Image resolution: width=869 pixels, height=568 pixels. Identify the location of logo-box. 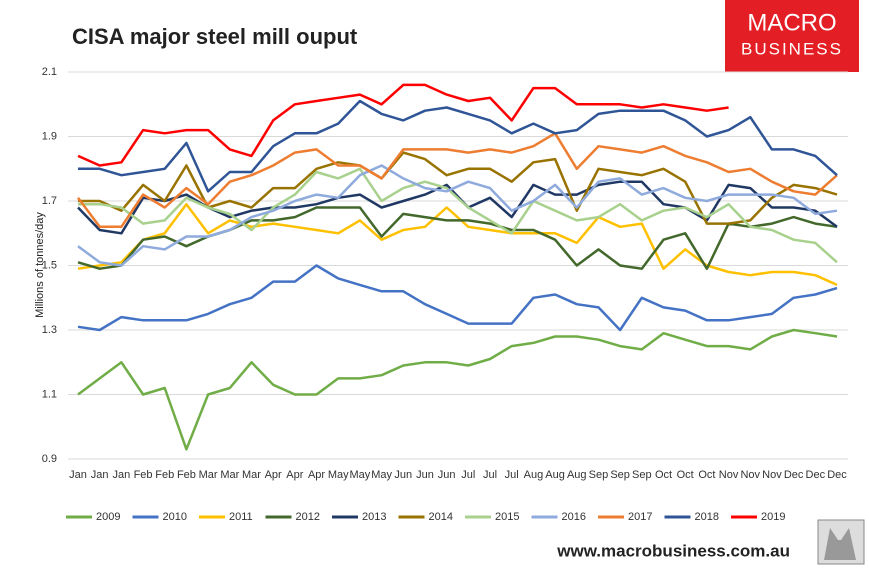
(792, 36).